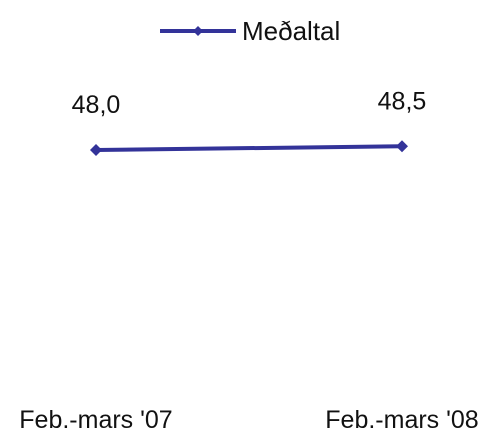 Image resolution: width=492 pixels, height=435 pixels. What do you see at coordinates (401, 420) in the screenshot?
I see `x-tick-label-1: Feb.-mars '08` at bounding box center [401, 420].